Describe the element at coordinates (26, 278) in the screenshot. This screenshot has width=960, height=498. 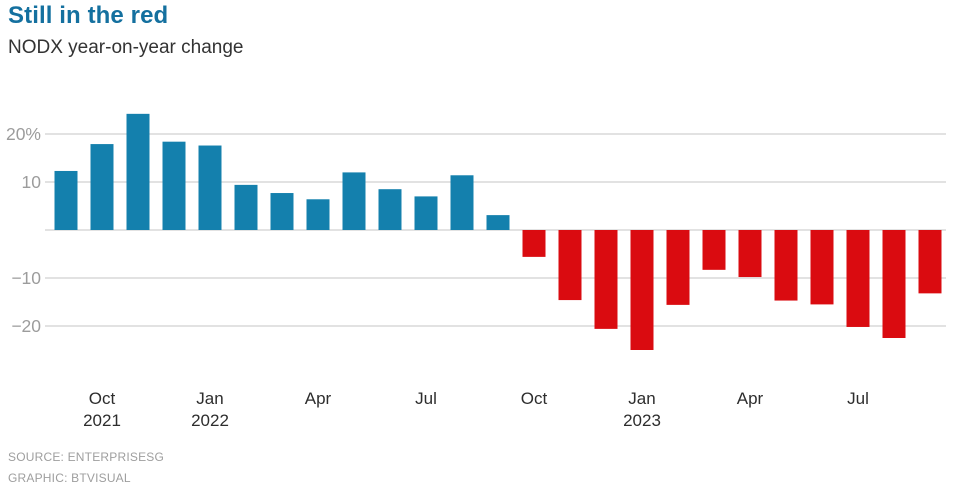
I see `y-axis-tick--10: −10` at that location.